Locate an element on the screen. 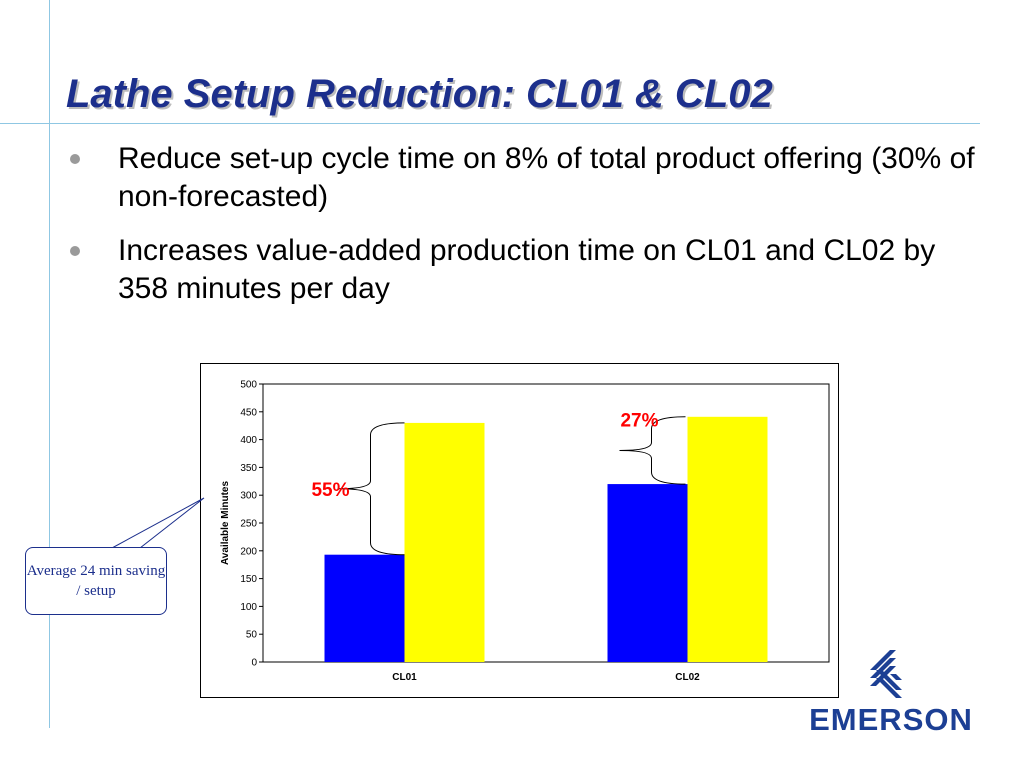  y-tick-label: 200 is located at coordinates (248, 551).